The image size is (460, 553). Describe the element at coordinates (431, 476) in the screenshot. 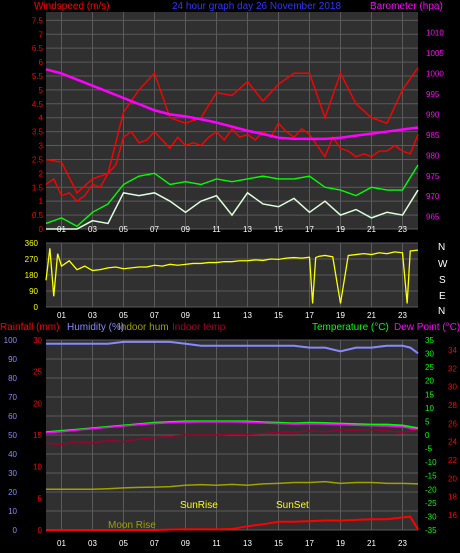

I see `y-tick-temperature: -15` at that location.